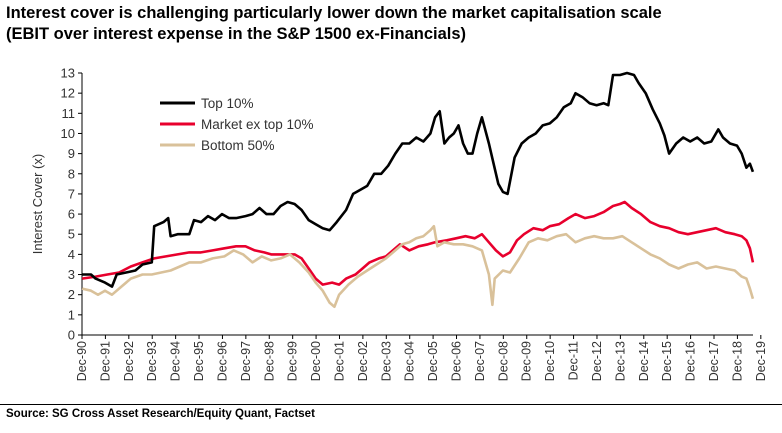 Image resolution: width=782 pixels, height=433 pixels. Describe the element at coordinates (269, 361) in the screenshot. I see `x-tick-label: Dec-98` at that location.